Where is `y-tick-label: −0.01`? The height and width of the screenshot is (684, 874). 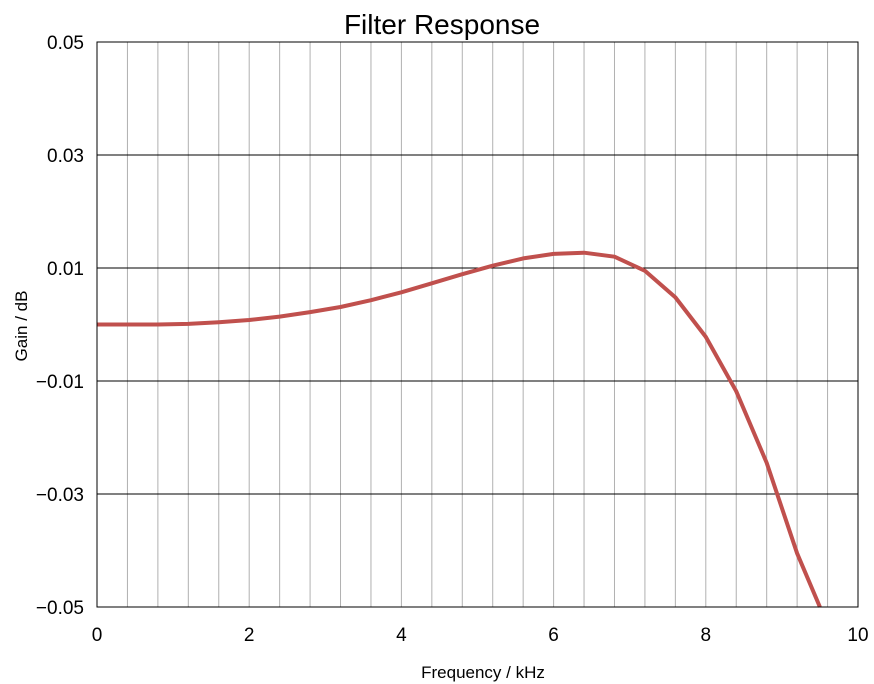
y-tick-label: −0.01 is located at coordinates (60, 382).